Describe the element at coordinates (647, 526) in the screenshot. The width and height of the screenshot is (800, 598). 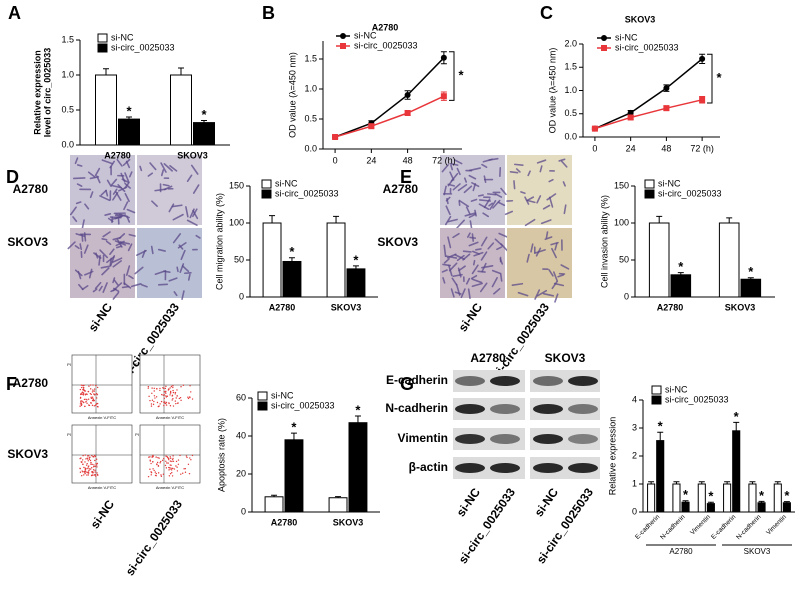
I see `x-tick-label: E-cadherin` at that location.